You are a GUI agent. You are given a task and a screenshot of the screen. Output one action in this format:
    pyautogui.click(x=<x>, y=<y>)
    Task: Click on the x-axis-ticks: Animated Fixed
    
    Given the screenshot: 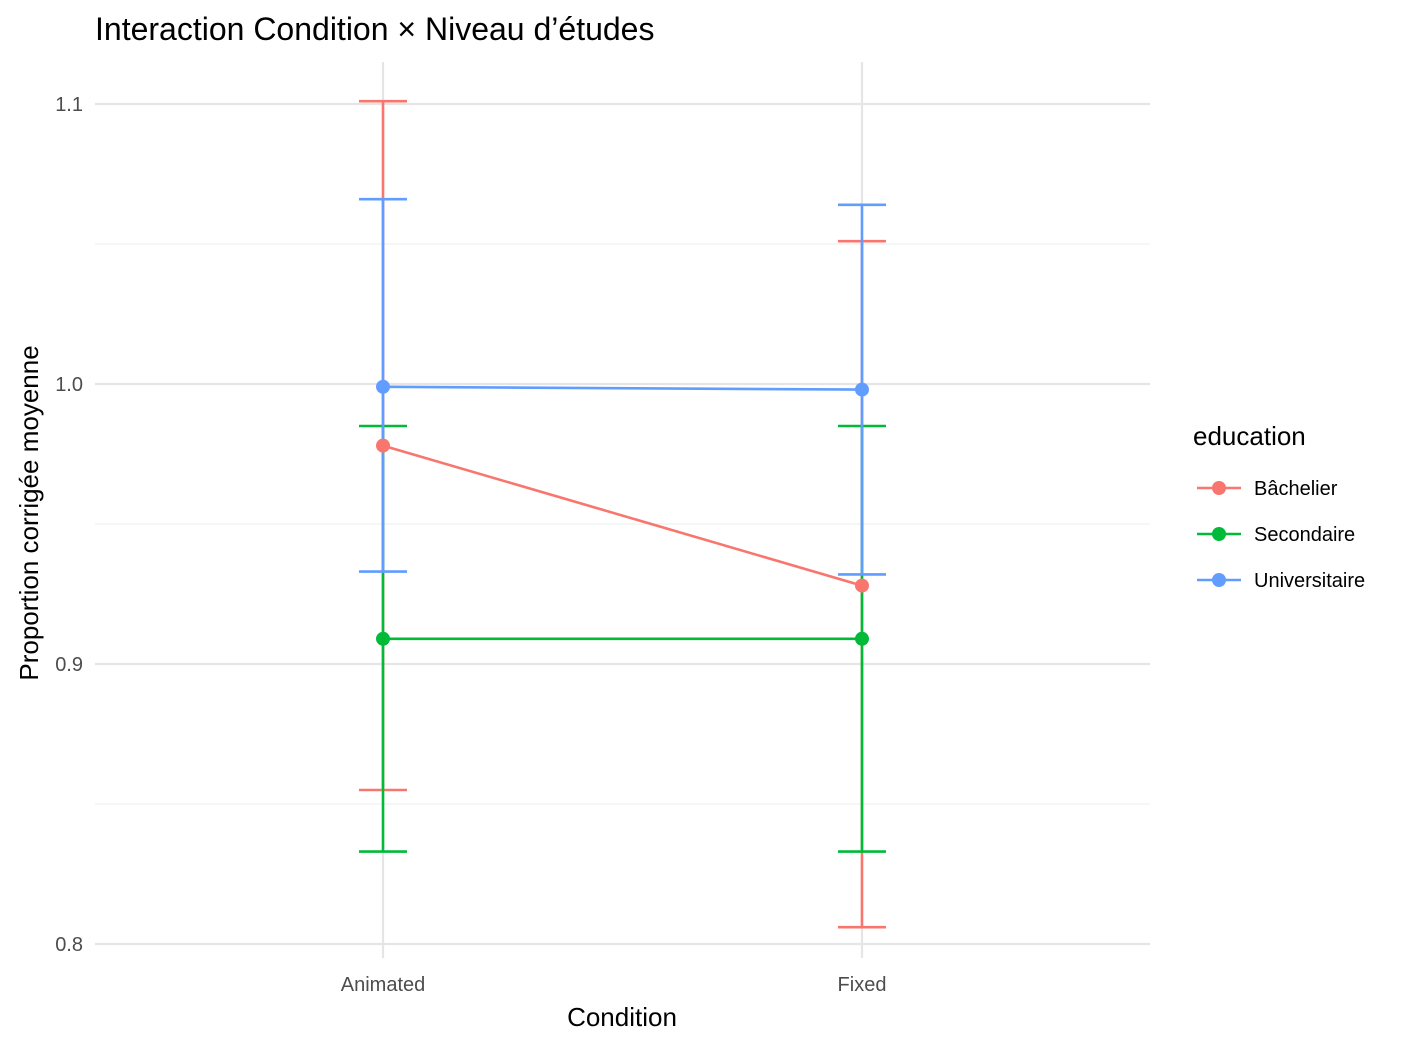 What is the action you would take?
    pyautogui.click(x=614, y=985)
    